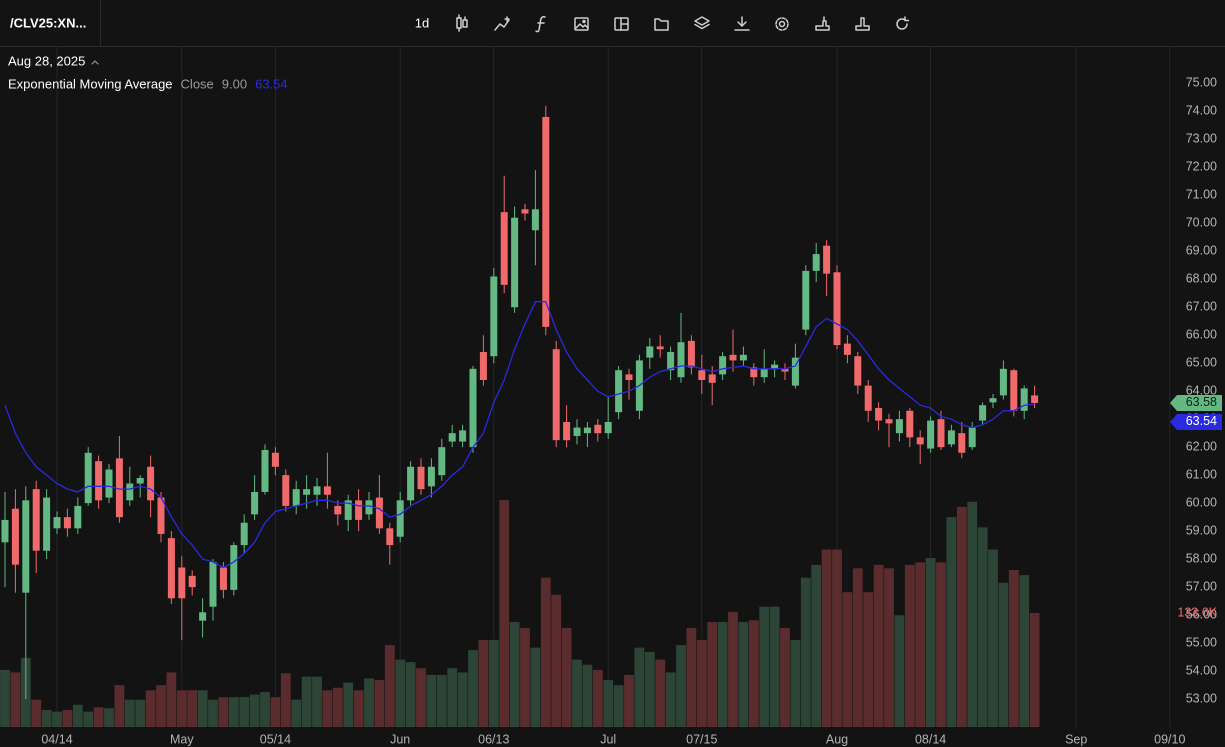  I want to click on ema-price-label: 63.54, so click(1201, 421).